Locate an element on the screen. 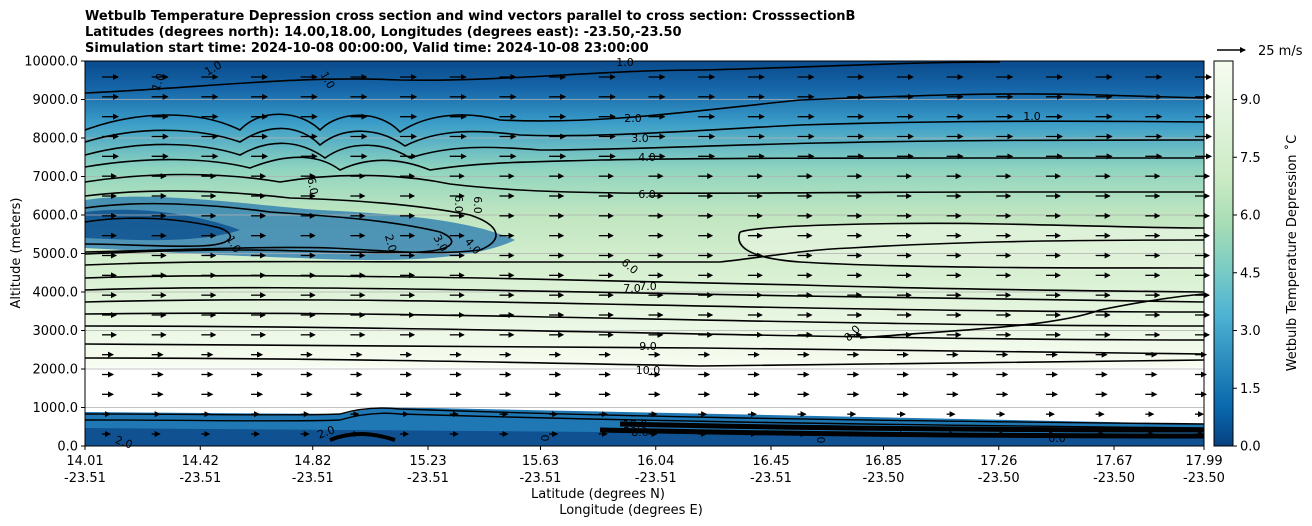  mid-moist-tongue is located at coordinates (300, 228).